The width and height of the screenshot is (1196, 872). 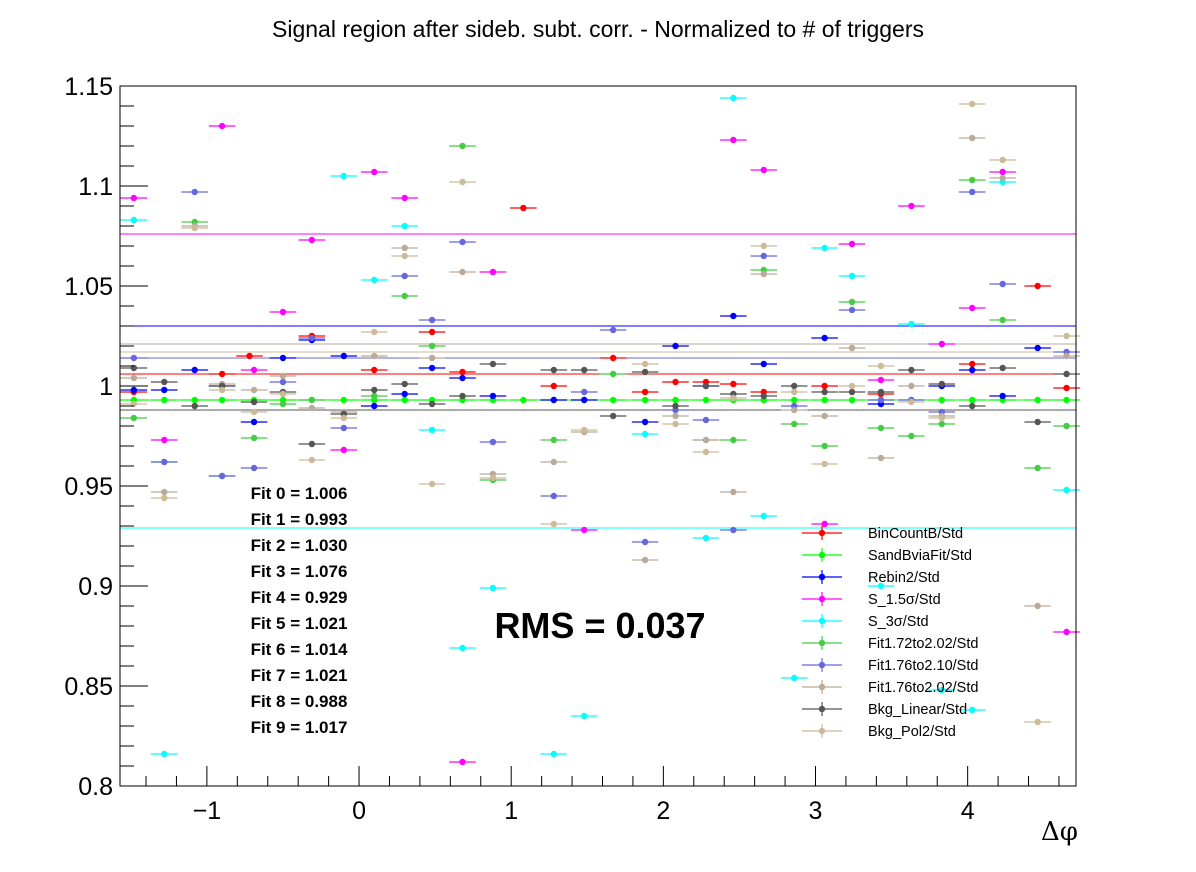 I want to click on x-tick-label: 3, so click(x=816, y=811).